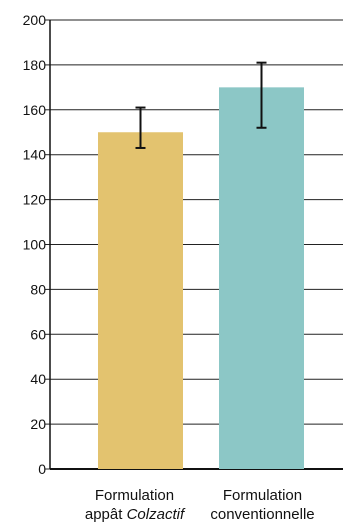  What do you see at coordinates (42, 469) in the screenshot?
I see `y-tick-label: 0` at bounding box center [42, 469].